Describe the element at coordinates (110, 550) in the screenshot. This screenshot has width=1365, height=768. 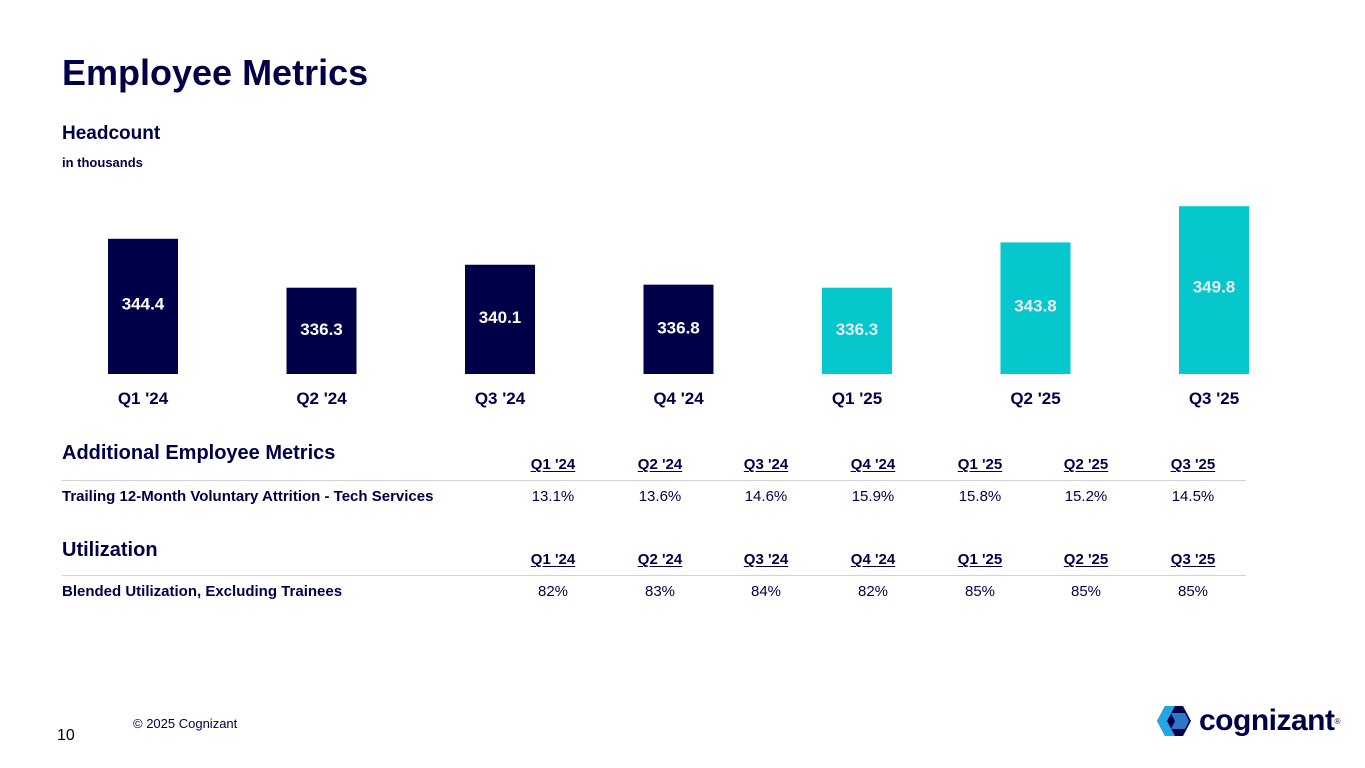
I see `utilization-heading: Utilization` at that location.